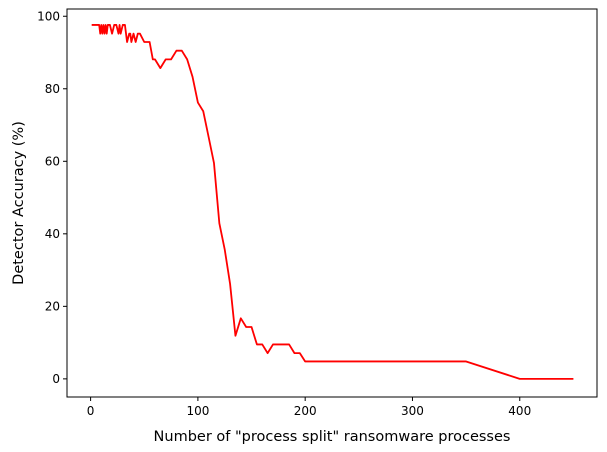 The width and height of the screenshot is (607, 452). I want to click on y-axis-label: Detector Accuracy (%), so click(19, 203).